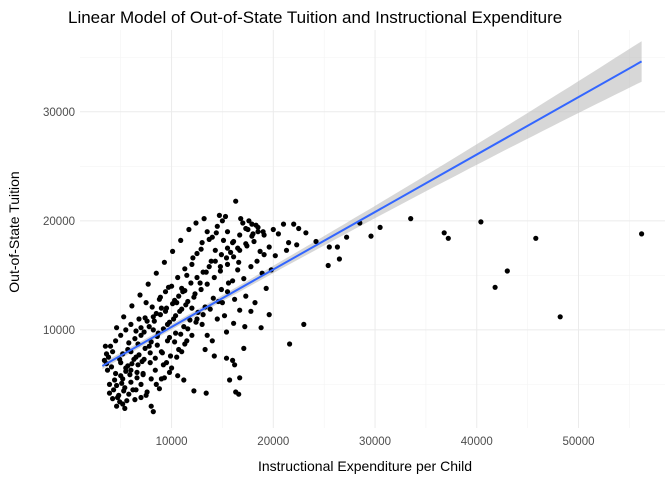 The image size is (672, 480). I want to click on y-tick-label: 20000, so click(59, 222).